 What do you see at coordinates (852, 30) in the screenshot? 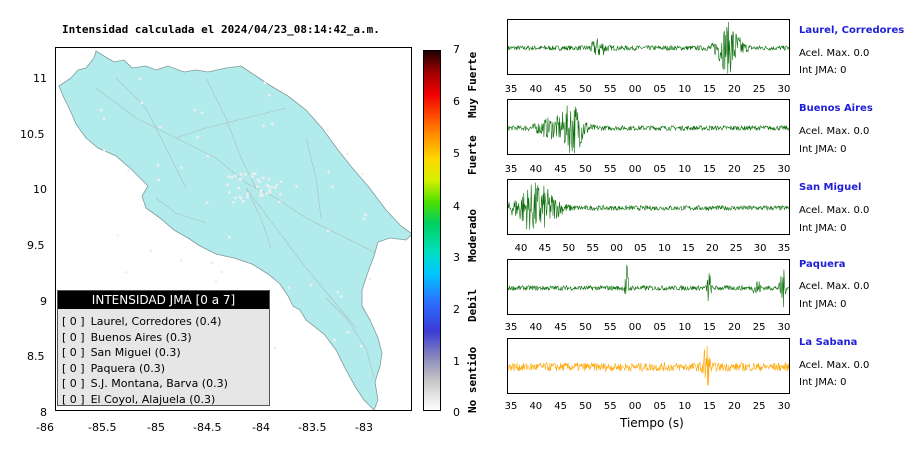
I see `station-name: Laurel, Corredores` at bounding box center [852, 30].